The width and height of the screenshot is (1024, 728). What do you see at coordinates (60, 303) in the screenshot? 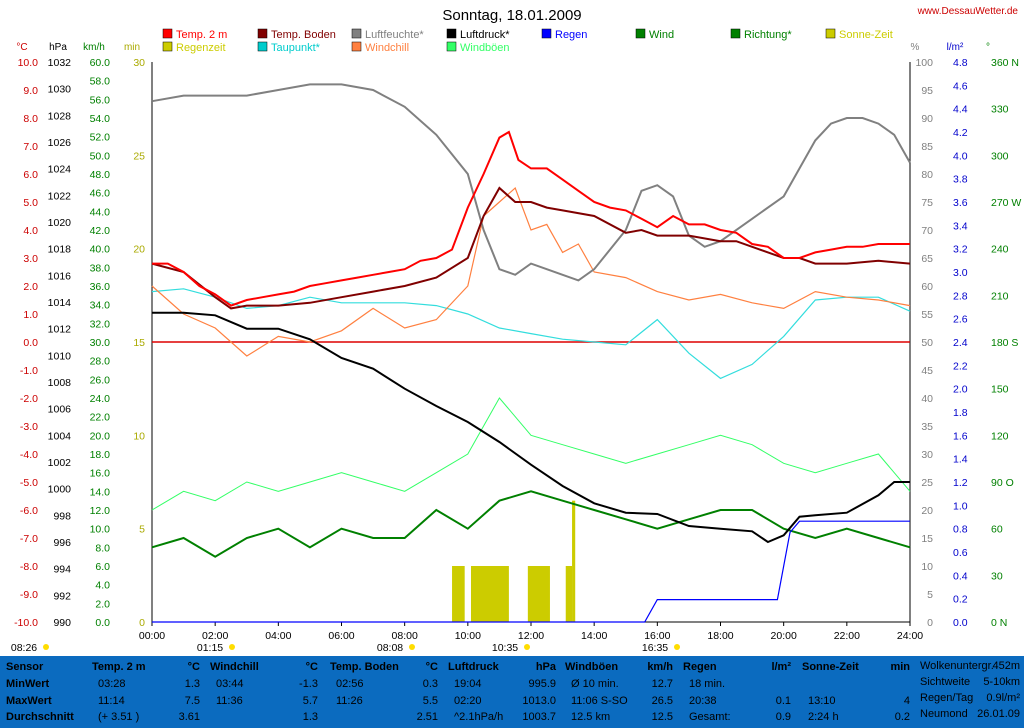
I see `tick-label-pressure: 1014` at bounding box center [60, 303].